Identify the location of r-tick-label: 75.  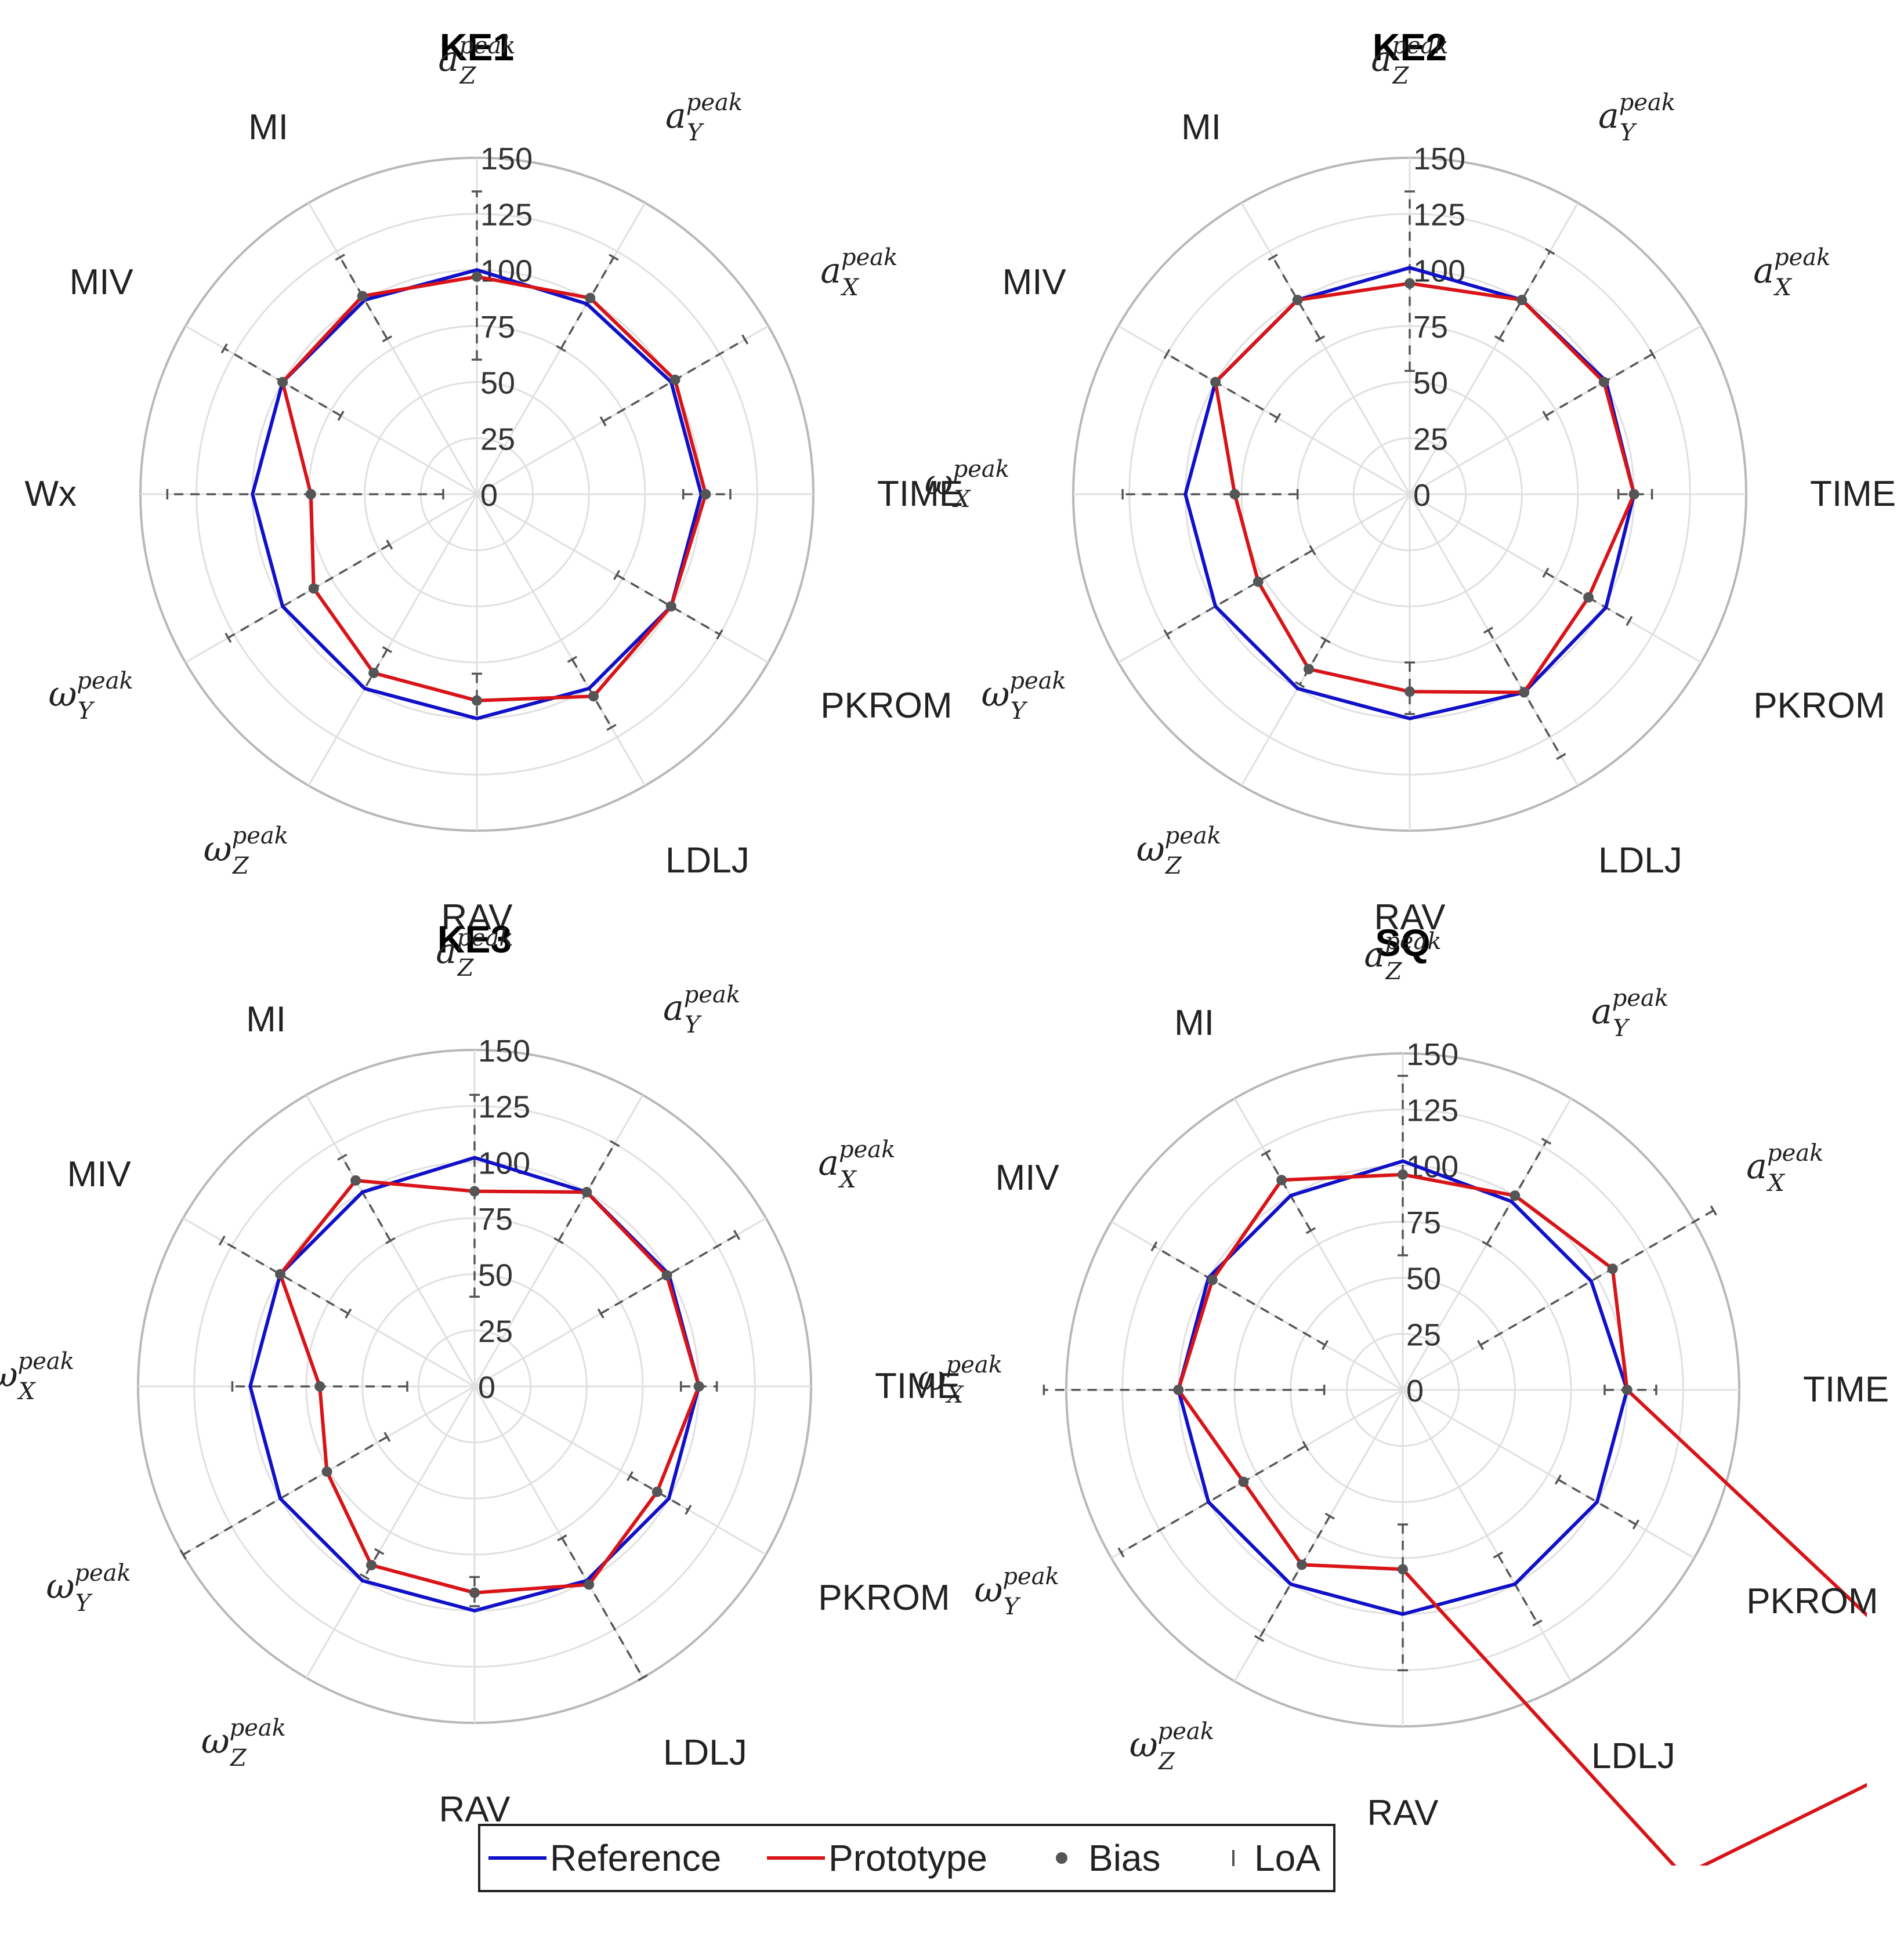
(1430, 327).